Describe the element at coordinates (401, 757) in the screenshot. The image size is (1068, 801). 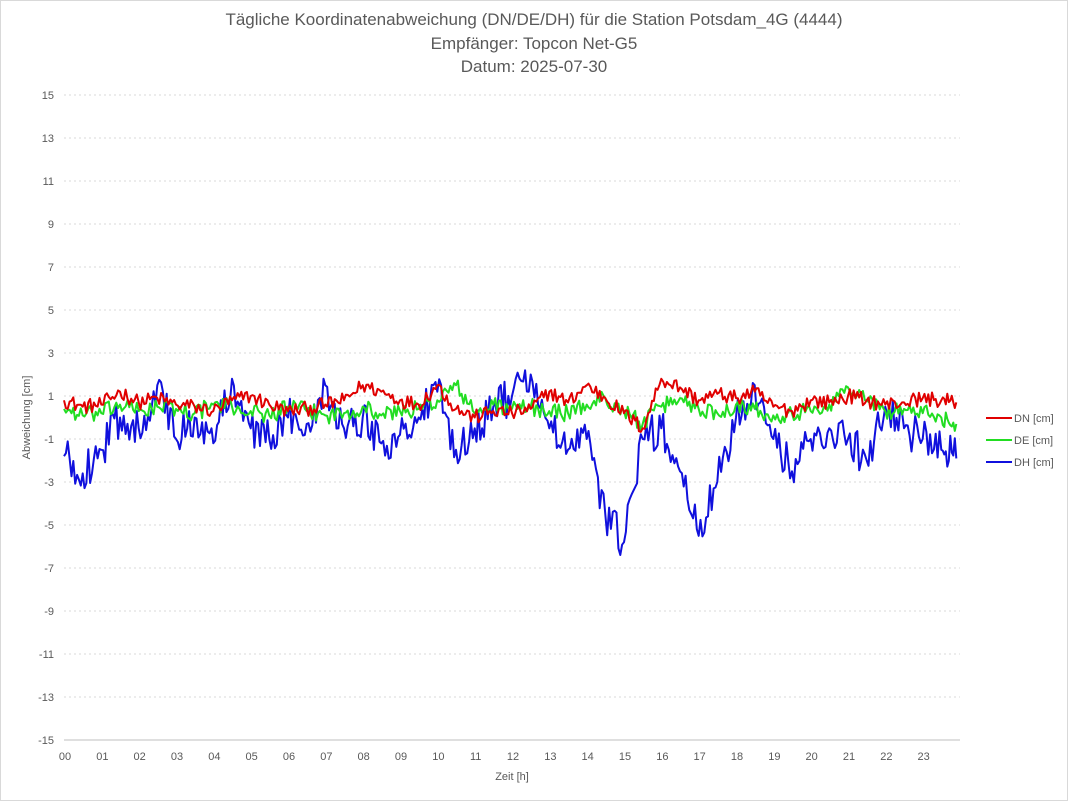
I see `x-tick-label: 09` at that location.